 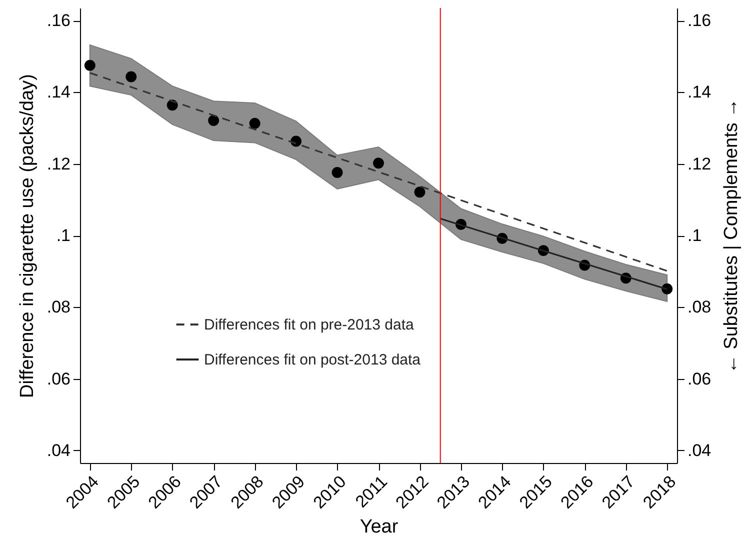 I want to click on y-axis-title: Difference in cigarette use (packs/day), so click(x=27, y=236).